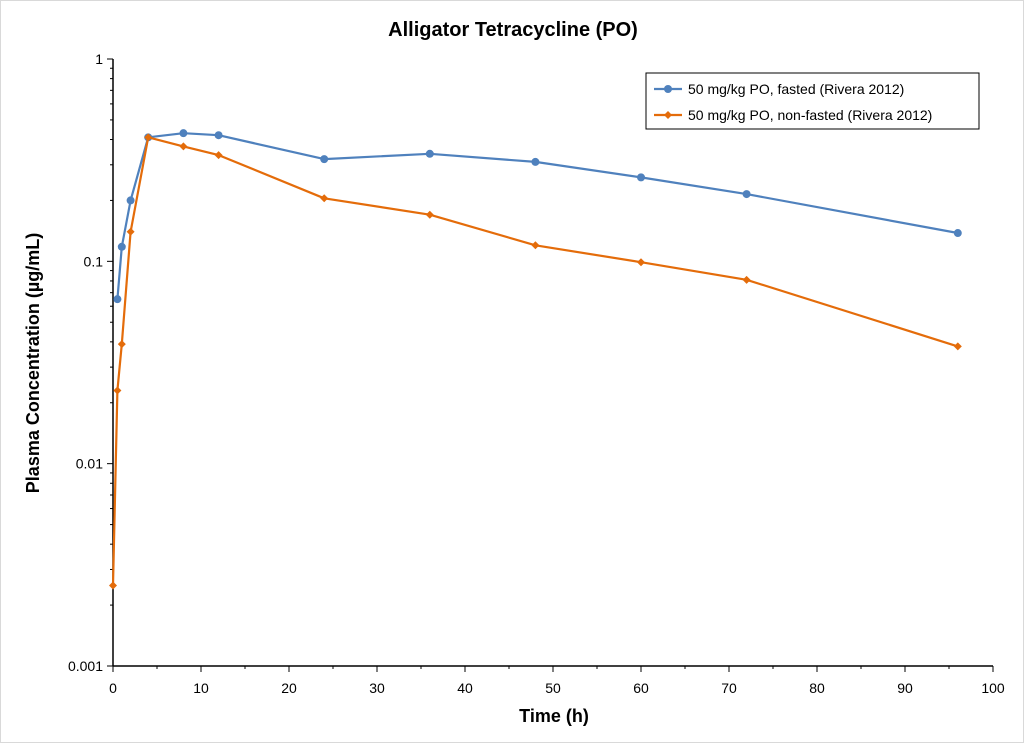  I want to click on y-tick-label: 0.01, so click(89, 464).